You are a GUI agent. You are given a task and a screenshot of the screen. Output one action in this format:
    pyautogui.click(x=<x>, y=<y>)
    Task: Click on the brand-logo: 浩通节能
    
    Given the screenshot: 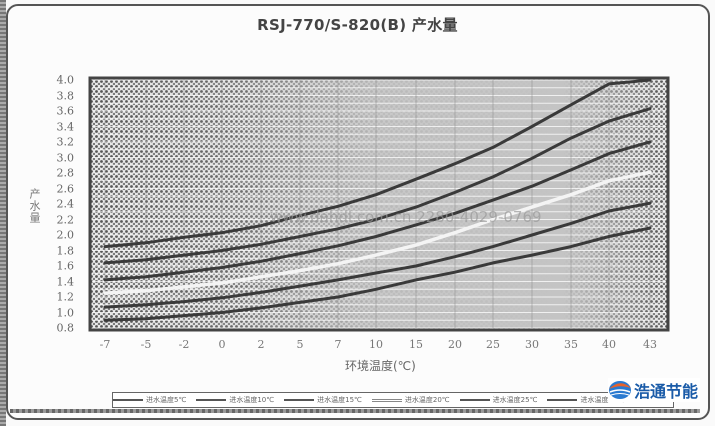 What is the action you would take?
    pyautogui.click(x=654, y=390)
    